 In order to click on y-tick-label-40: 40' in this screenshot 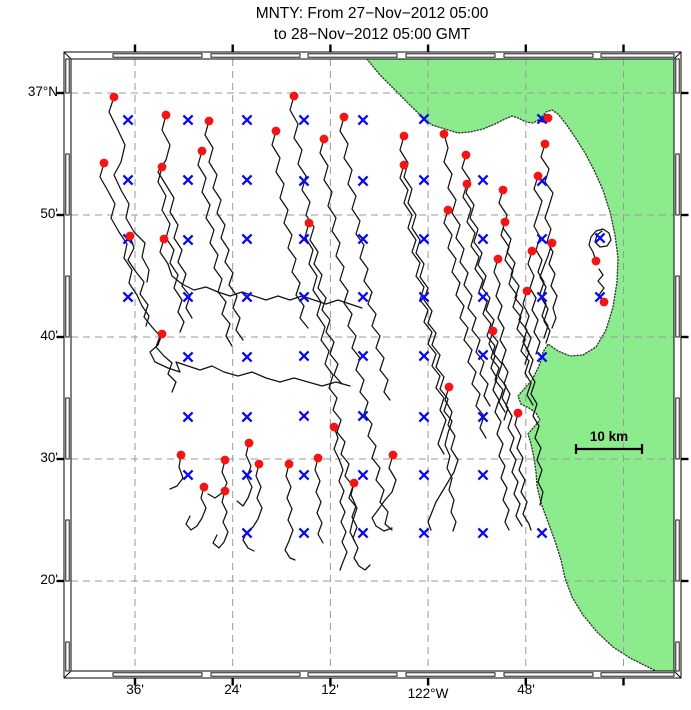, I will do `click(49, 335)`.